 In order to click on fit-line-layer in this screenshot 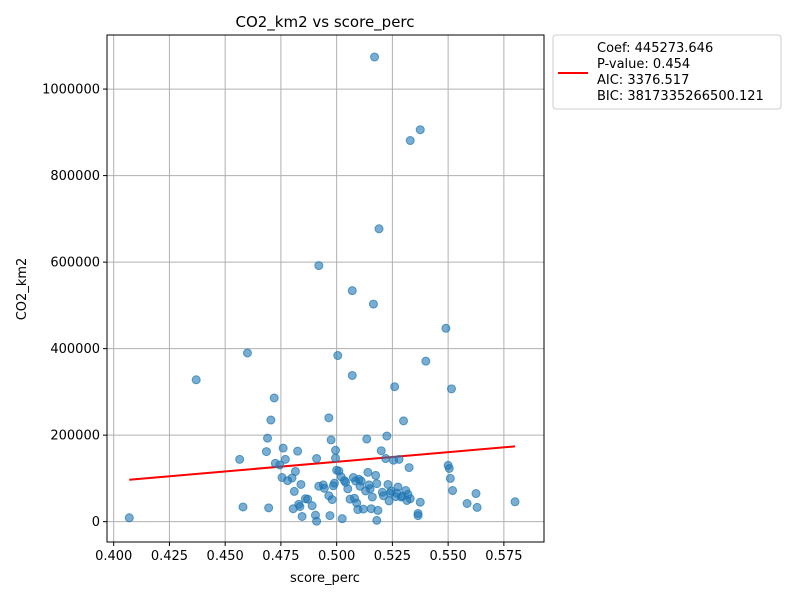, I will do `click(322, 463)`.